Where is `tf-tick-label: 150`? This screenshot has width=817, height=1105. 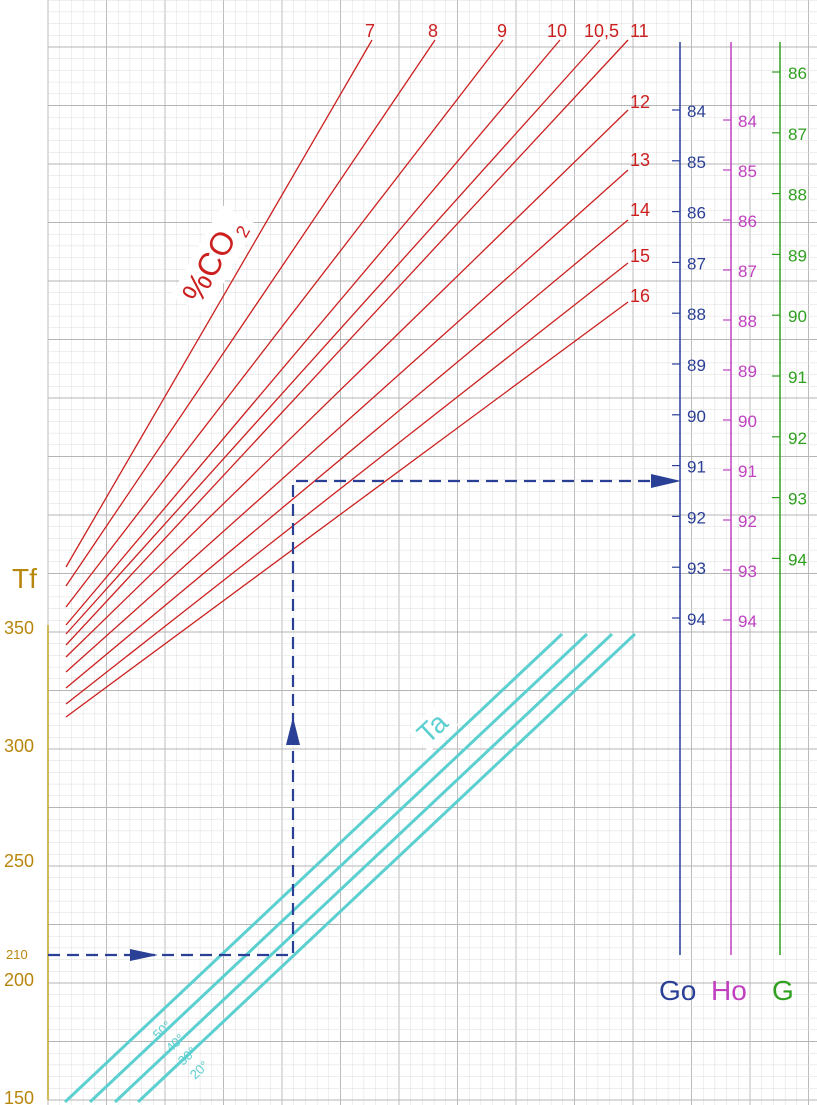 tf-tick-label: 150 is located at coordinates (19, 1096).